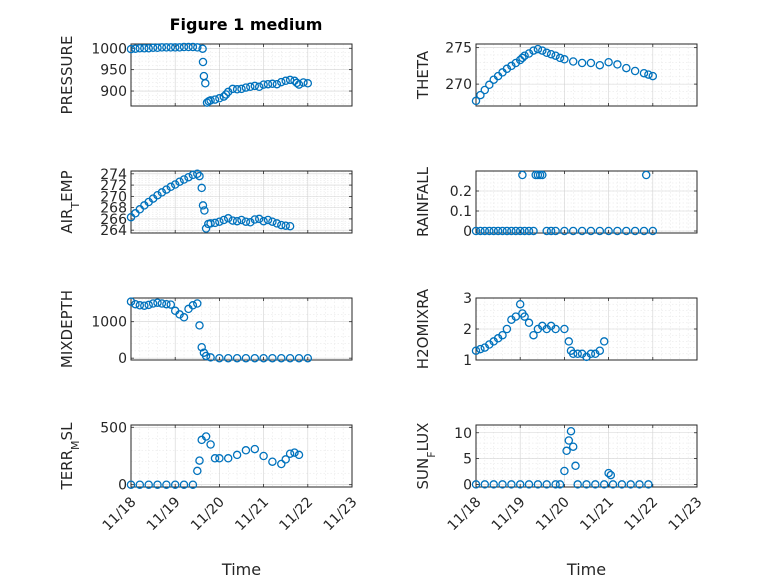 This screenshot has height=583, width=778. What do you see at coordinates (205, 75) in the screenshot?
I see `subplot-1: 900 950 1000 PRESSURE` at bounding box center [205, 75].